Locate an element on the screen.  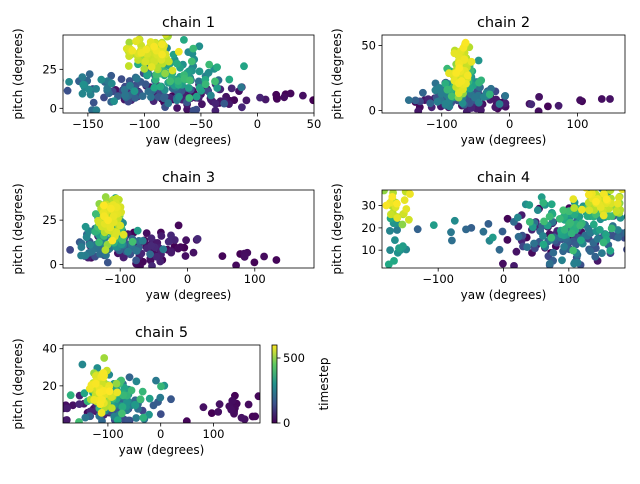
y-tick-label: 10 is located at coordinates (368, 250).